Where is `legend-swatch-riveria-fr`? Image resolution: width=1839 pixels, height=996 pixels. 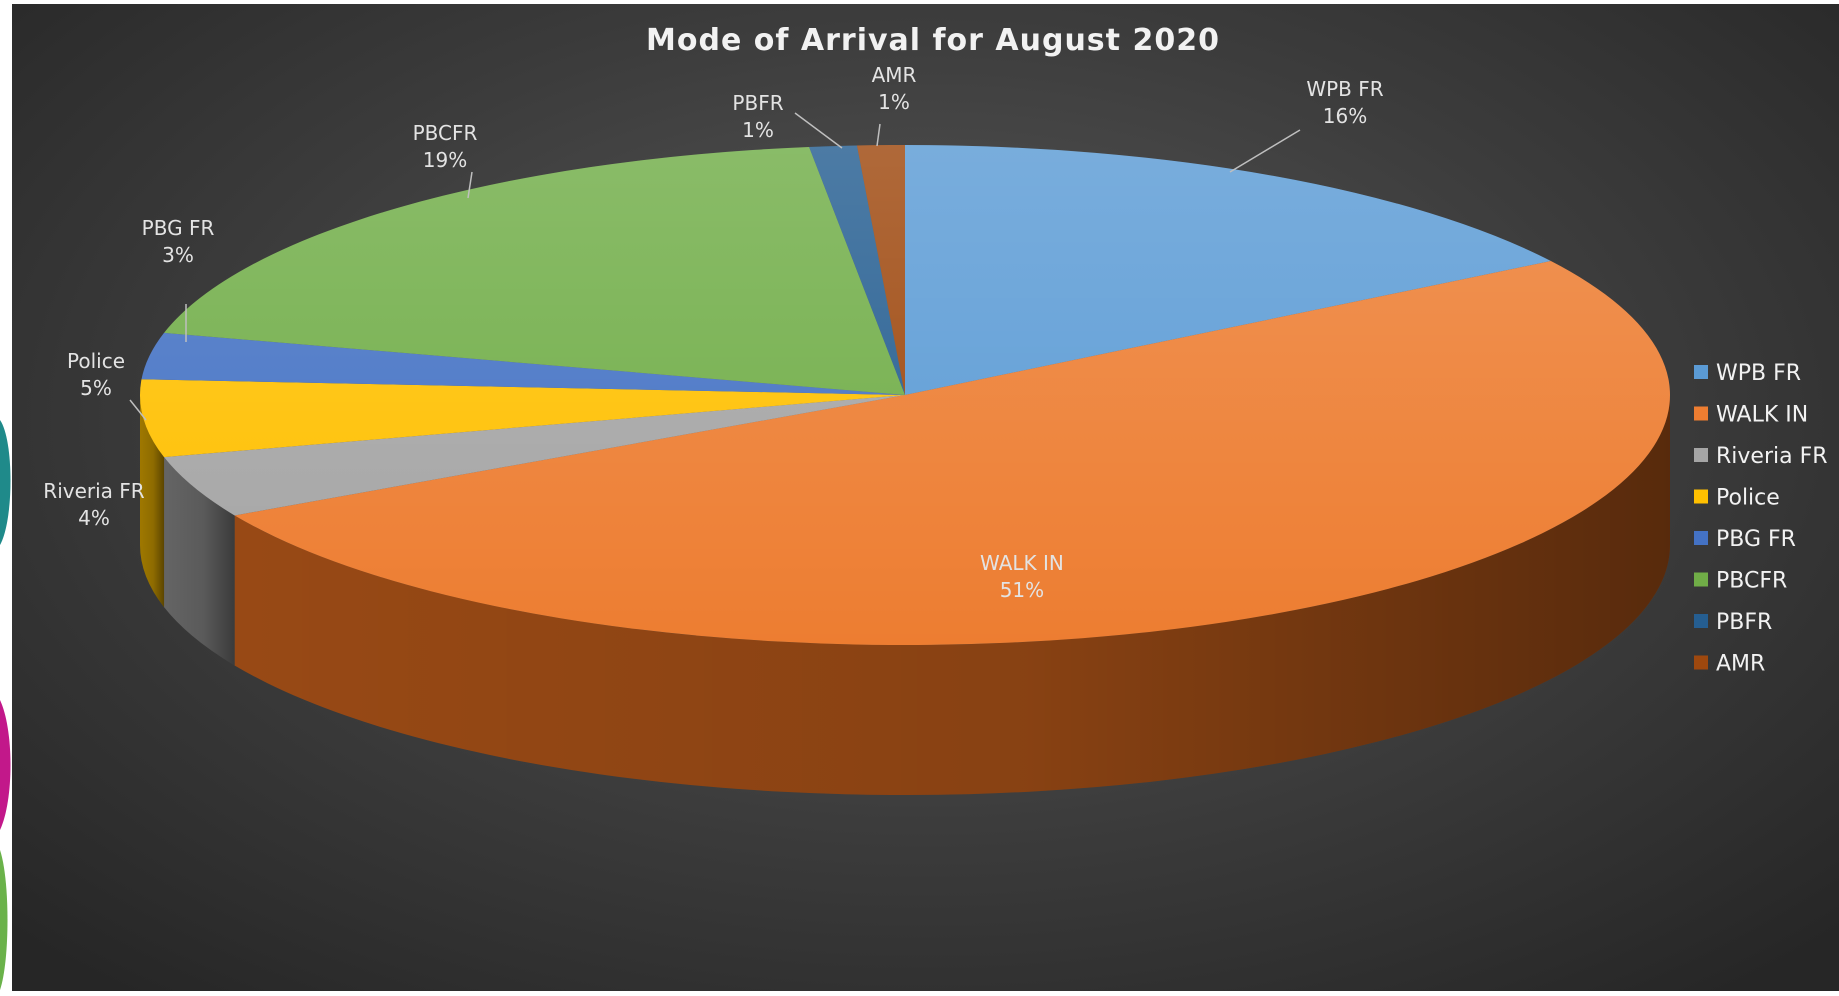 legend-swatch-riveria-fr is located at coordinates (1701, 455).